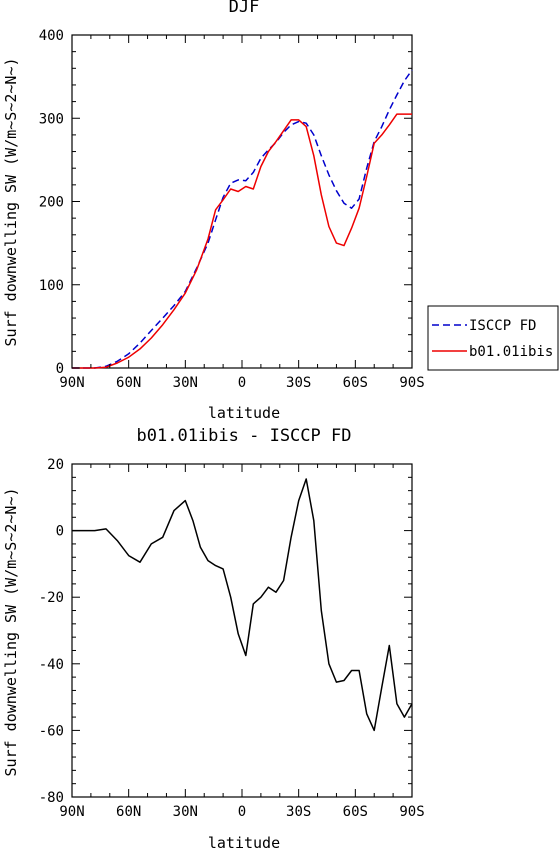 This screenshot has height=851, width=560. What do you see at coordinates (355, 812) in the screenshot?
I see `bottom-x-tick-label: 60S` at bounding box center [355, 812].